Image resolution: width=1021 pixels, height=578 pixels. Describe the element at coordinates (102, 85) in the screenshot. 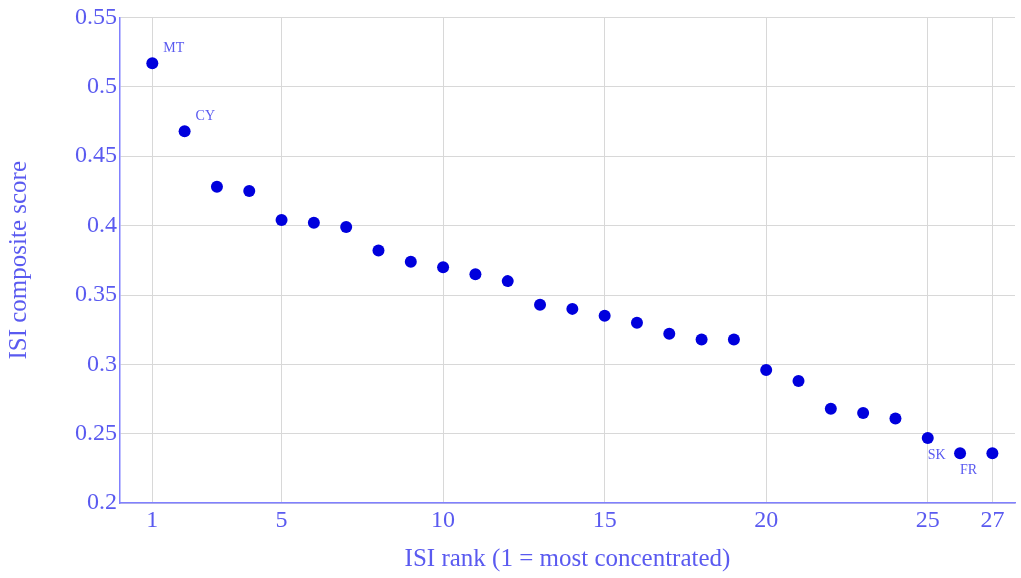

I see `y-tick-label: 0.5` at that location.